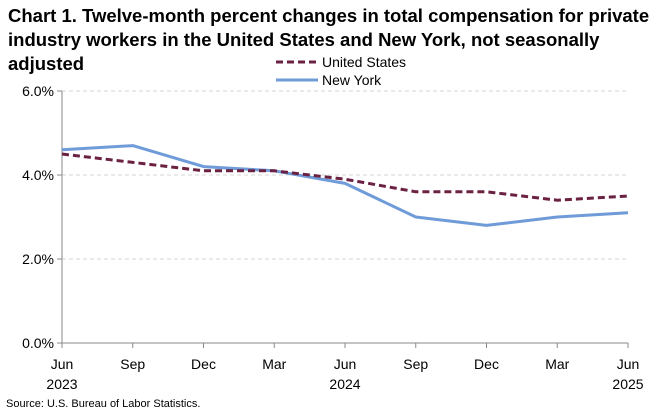 Image resolution: width=668 pixels, height=413 pixels. What do you see at coordinates (38, 175) in the screenshot?
I see `y-tick-label: 4.0%` at bounding box center [38, 175].